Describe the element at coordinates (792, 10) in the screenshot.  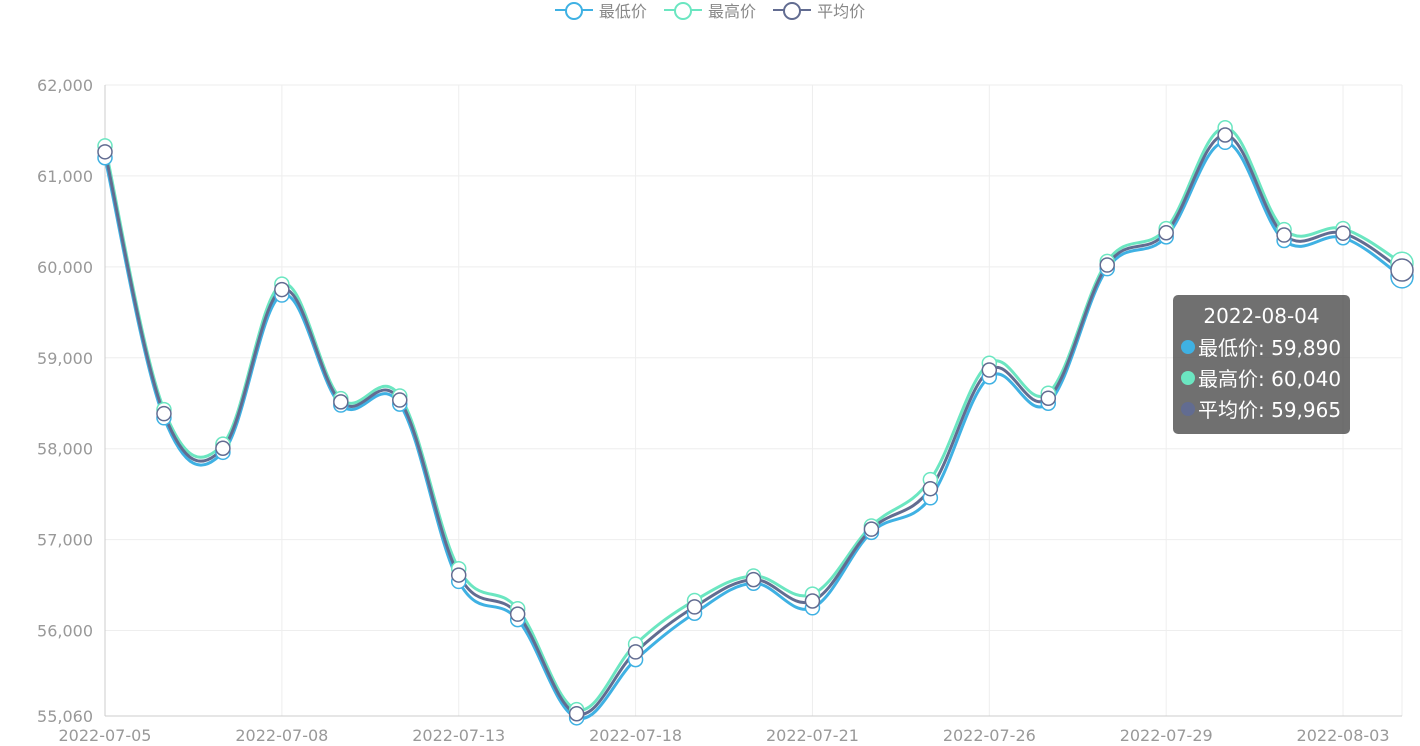
I see `legend-marker-avg` at that location.